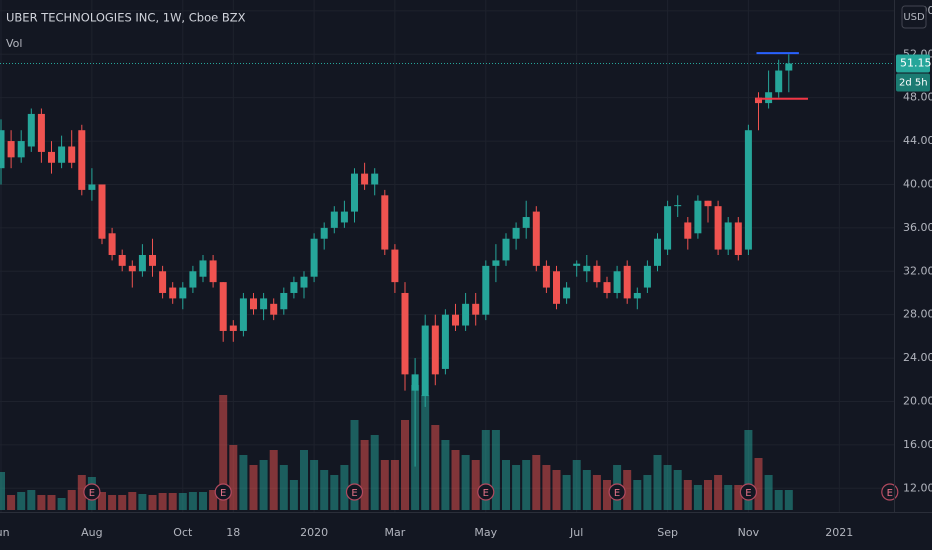 This screenshot has width=932, height=550. What do you see at coordinates (917, 357) in the screenshot?
I see `y-tick-label: 24.00` at bounding box center [917, 357].